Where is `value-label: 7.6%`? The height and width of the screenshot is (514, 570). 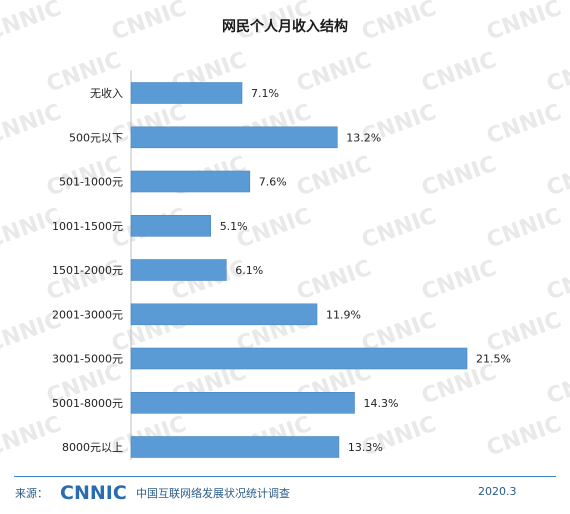
value-label: 7.6% is located at coordinates (273, 182).